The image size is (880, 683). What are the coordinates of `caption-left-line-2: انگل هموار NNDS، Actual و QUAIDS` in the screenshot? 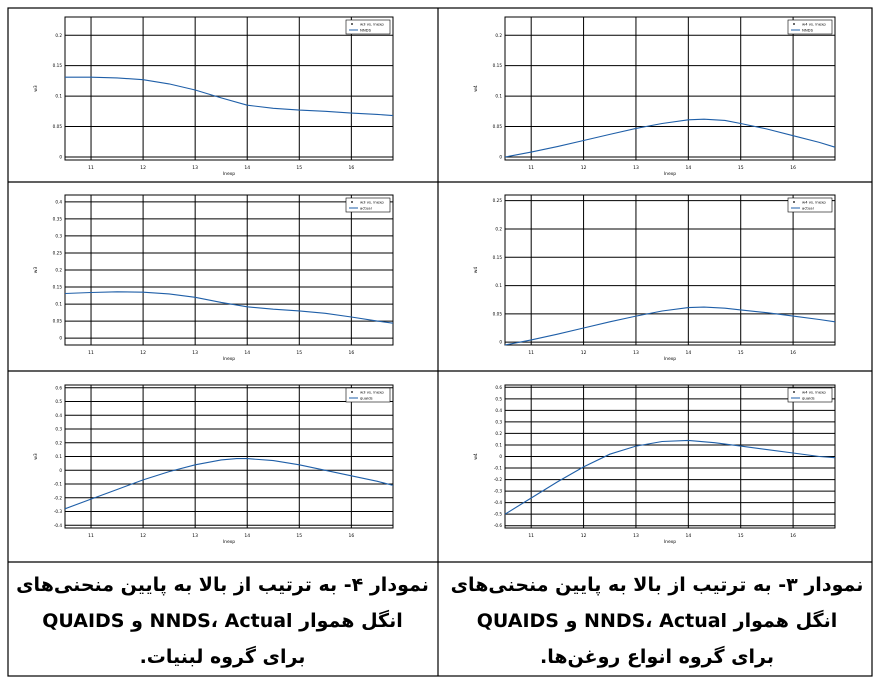 It's located at (222, 621).